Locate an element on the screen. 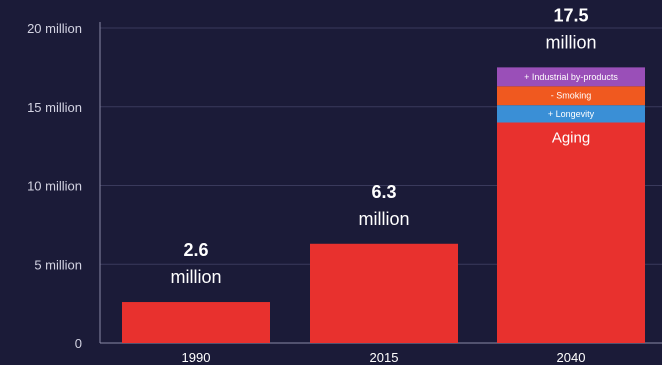 This screenshot has height=365, width=662. y-tick-label: 10 million is located at coordinates (54, 186).